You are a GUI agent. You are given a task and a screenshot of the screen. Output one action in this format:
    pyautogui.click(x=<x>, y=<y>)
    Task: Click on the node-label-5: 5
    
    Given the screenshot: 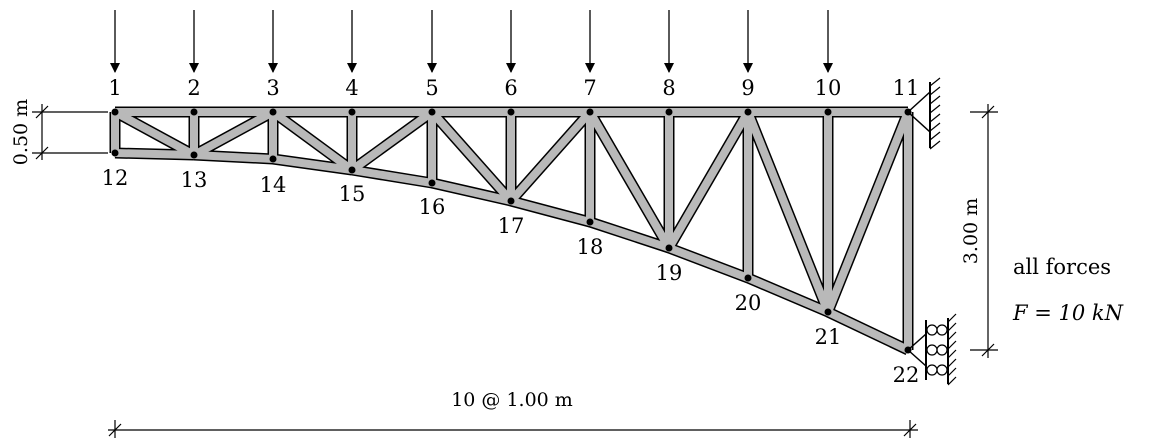 What is the action you would take?
    pyautogui.click(x=431, y=88)
    